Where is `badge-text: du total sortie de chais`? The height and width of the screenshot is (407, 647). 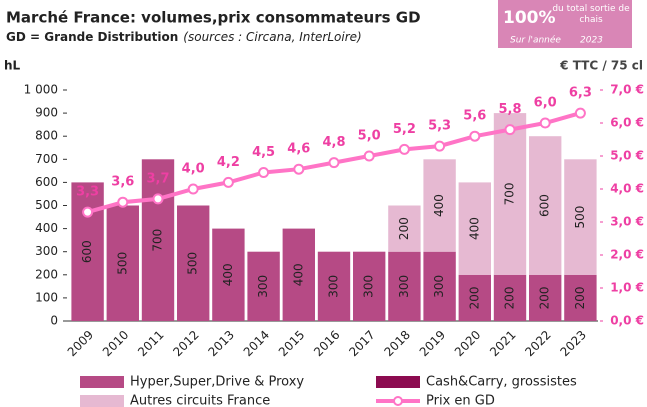
badge-text: du total sortie de chais is located at coordinates (591, 14).